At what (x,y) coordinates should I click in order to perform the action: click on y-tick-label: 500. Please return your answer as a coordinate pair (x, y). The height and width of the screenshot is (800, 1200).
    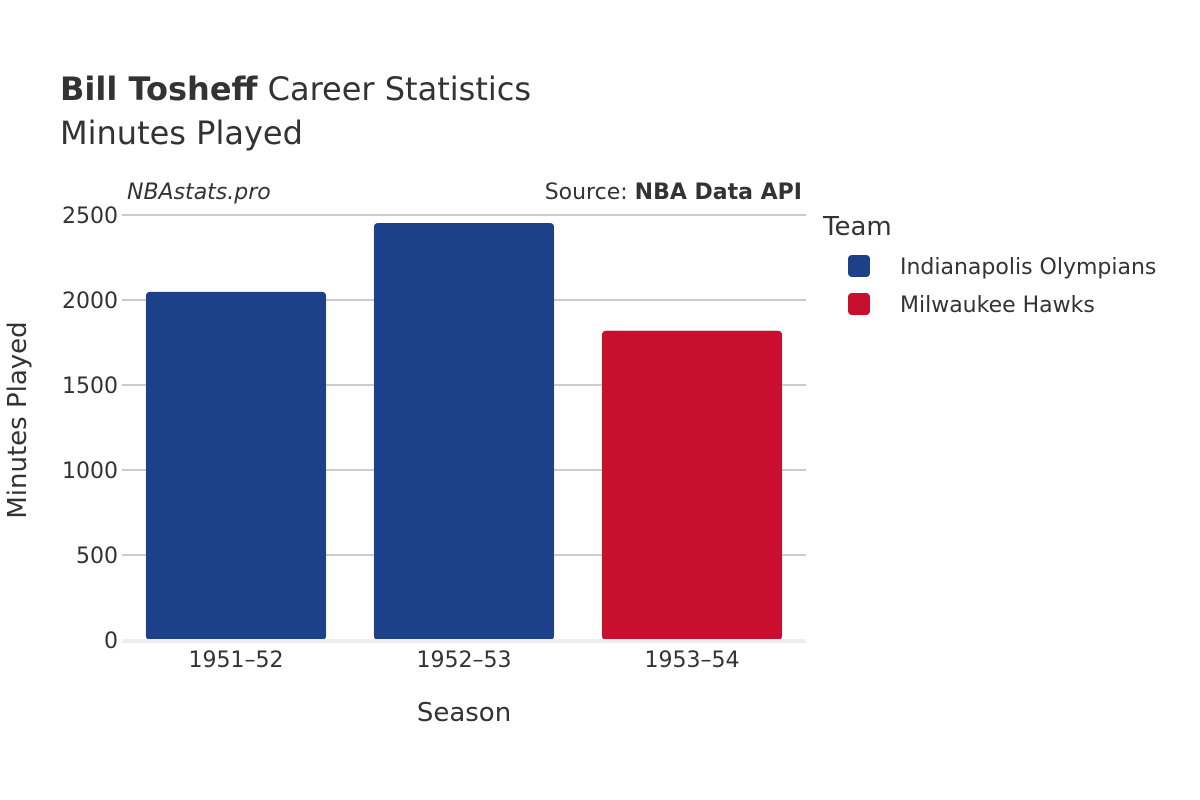
    Looking at the image, I should click on (97, 556).